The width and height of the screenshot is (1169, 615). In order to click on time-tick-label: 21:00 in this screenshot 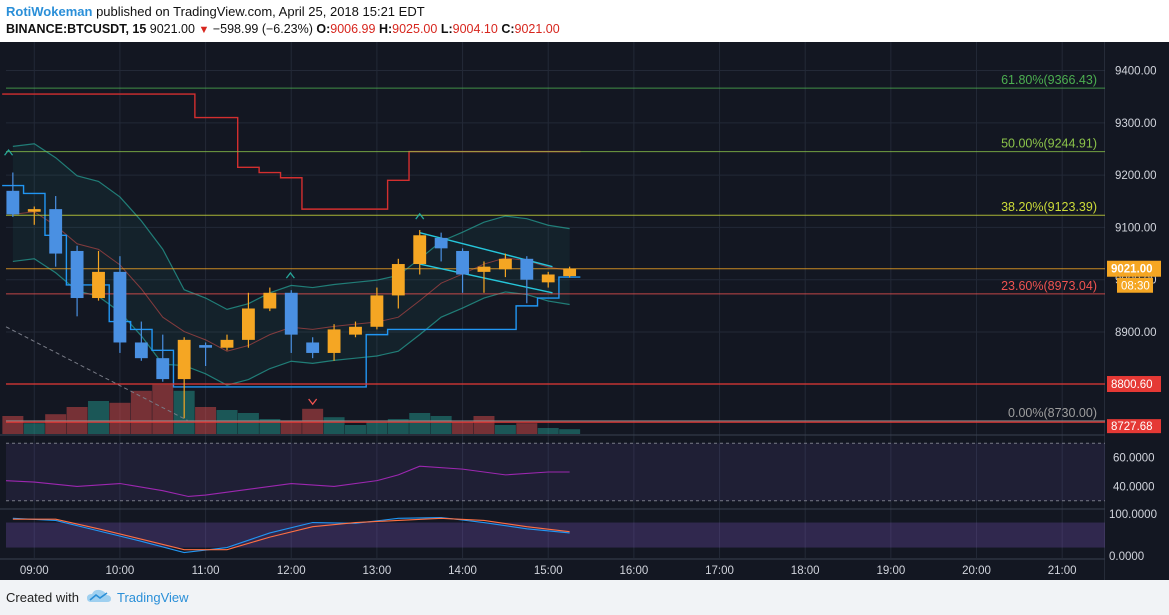, I will do `click(1062, 571)`.